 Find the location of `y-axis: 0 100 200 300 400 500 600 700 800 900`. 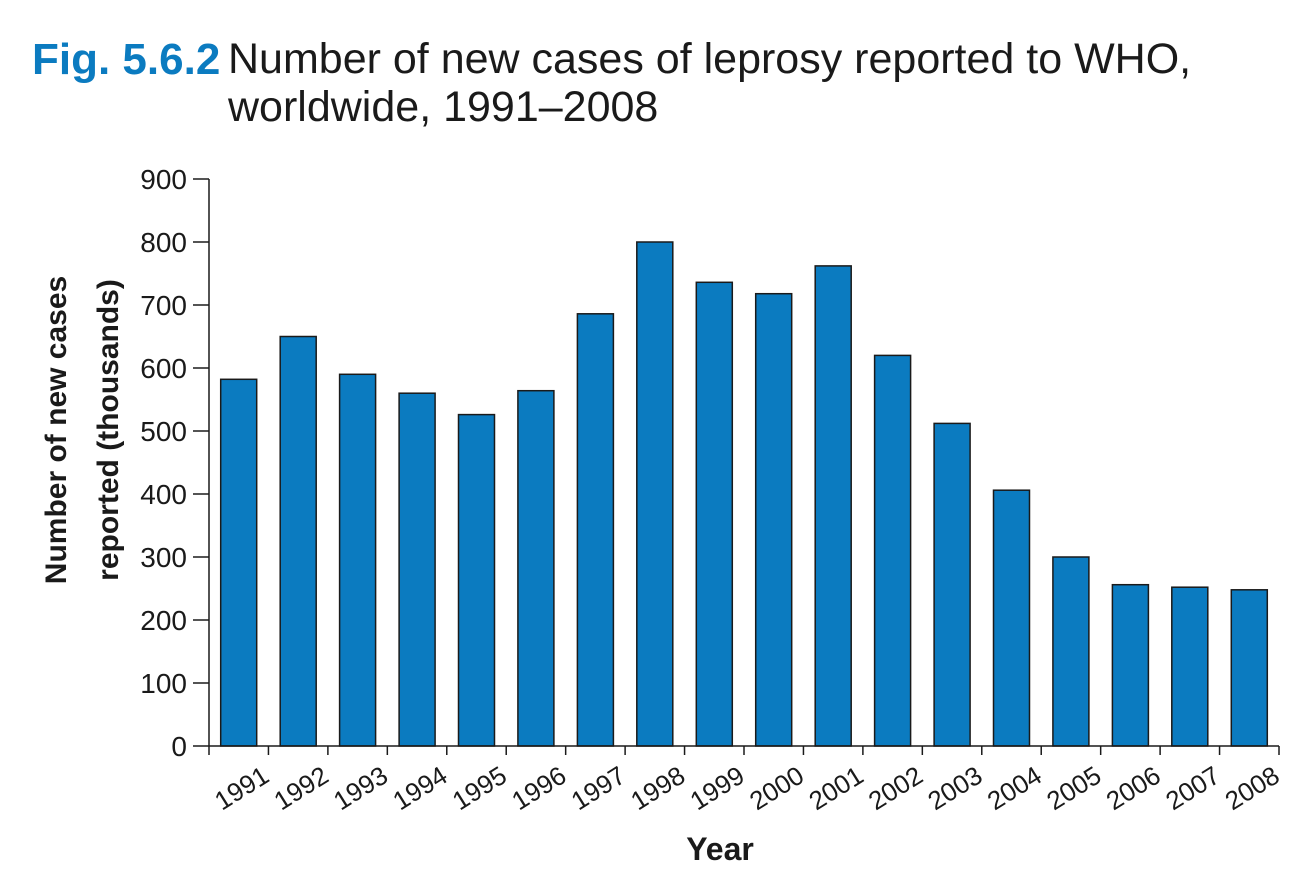

y-axis: 0 100 200 300 400 500 600 700 800 900 is located at coordinates (175, 463).